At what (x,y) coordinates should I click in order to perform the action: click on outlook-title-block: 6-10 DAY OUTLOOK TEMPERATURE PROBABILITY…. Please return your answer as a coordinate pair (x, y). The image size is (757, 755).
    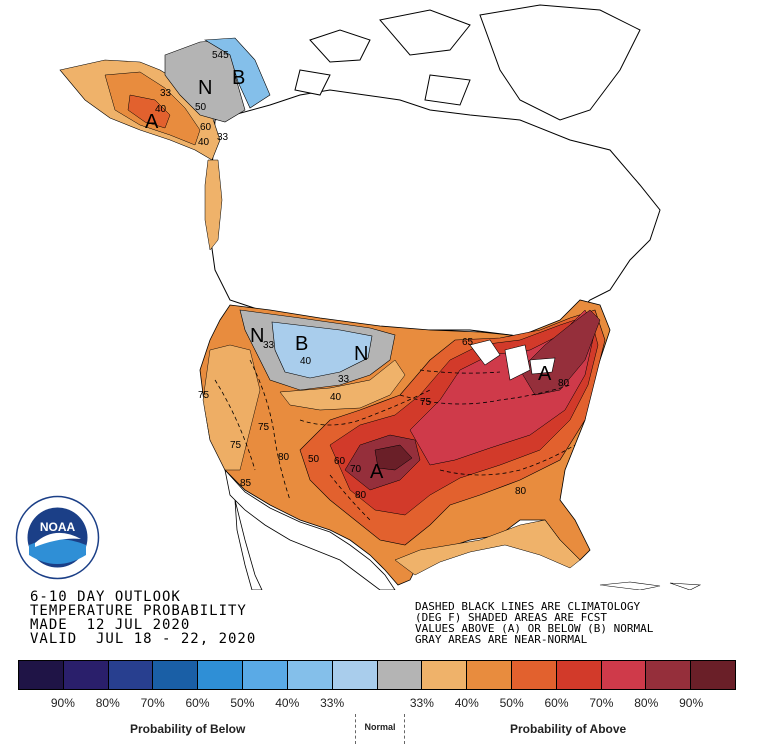
    Looking at the image, I should click on (143, 618).